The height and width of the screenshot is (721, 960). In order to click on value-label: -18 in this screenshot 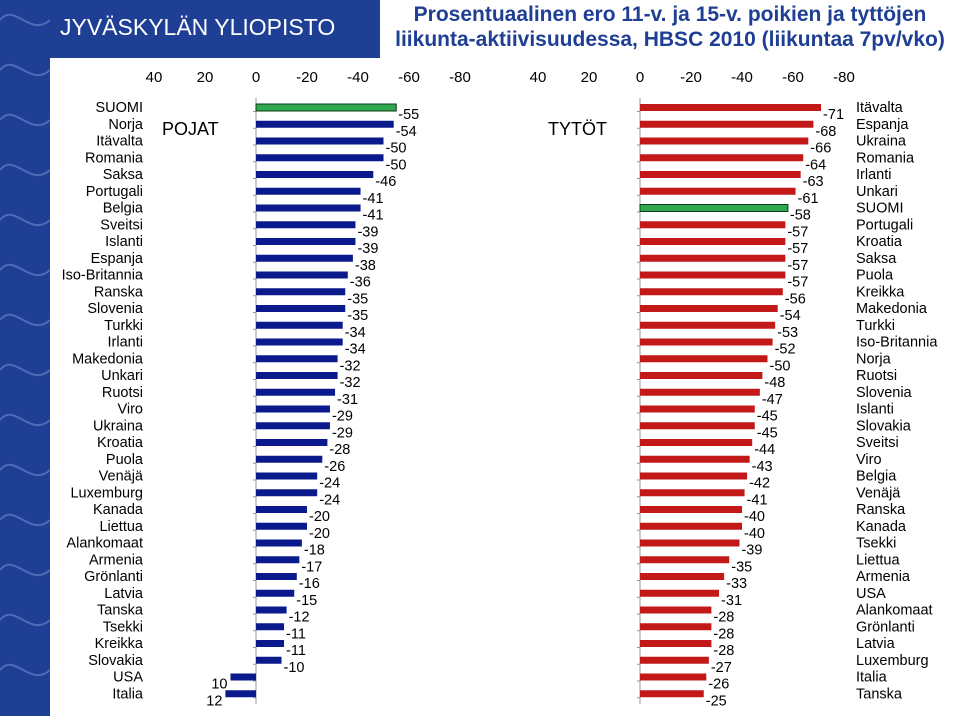, I will do `click(314, 551)`.